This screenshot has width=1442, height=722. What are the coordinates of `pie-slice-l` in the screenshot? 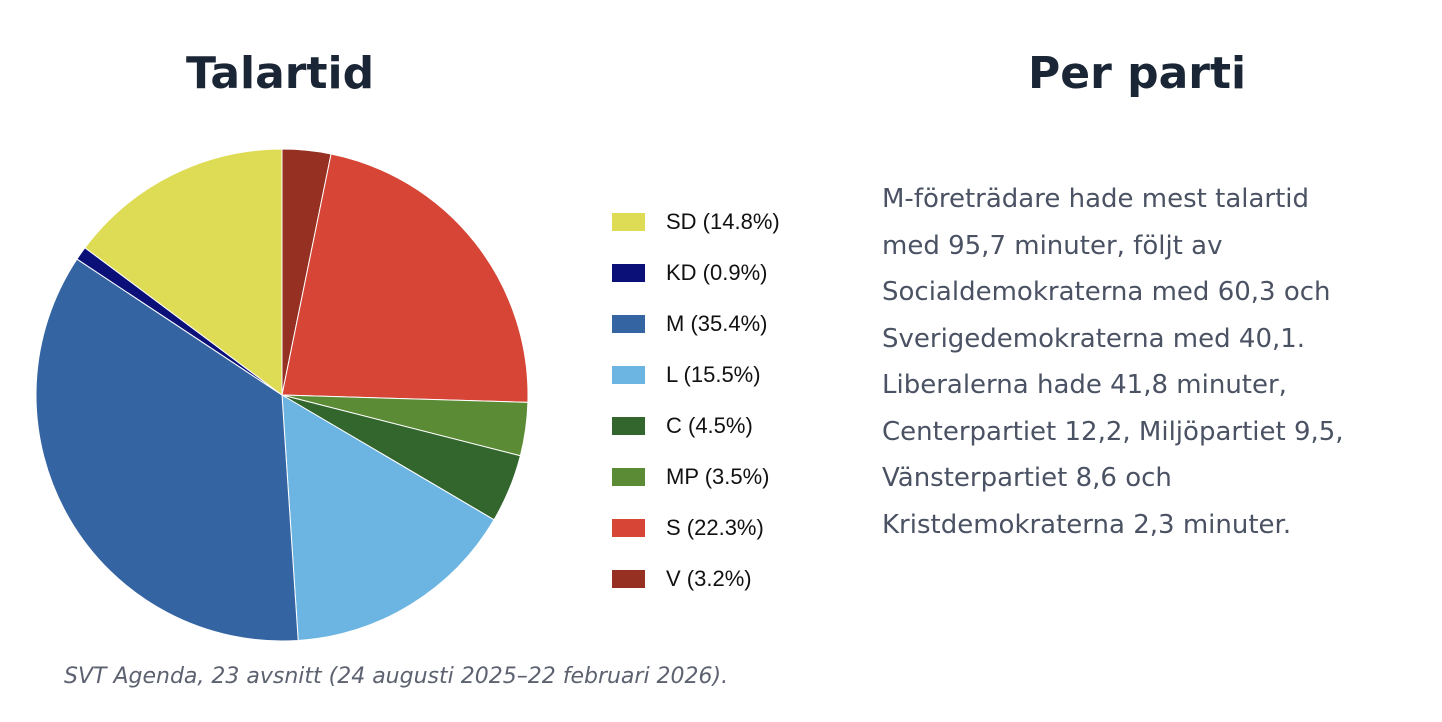 It's located at (388, 518).